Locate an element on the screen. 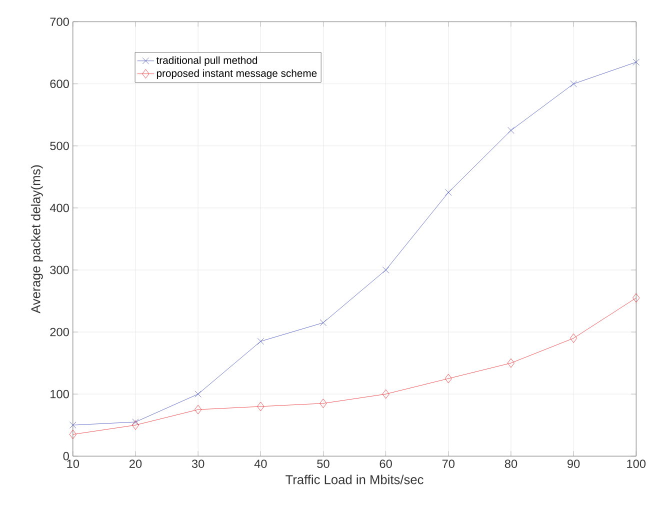 This screenshot has height=516, width=651. x-tick-label: 70 is located at coordinates (448, 464).